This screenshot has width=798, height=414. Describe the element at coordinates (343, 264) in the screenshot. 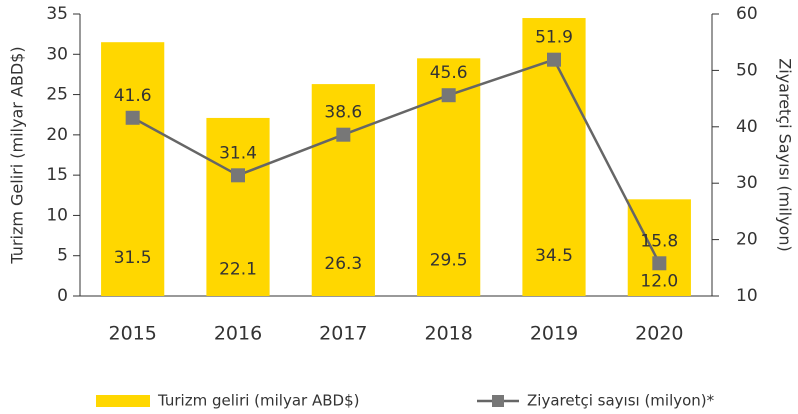

I see `bar-value-label: 26.3` at that location.